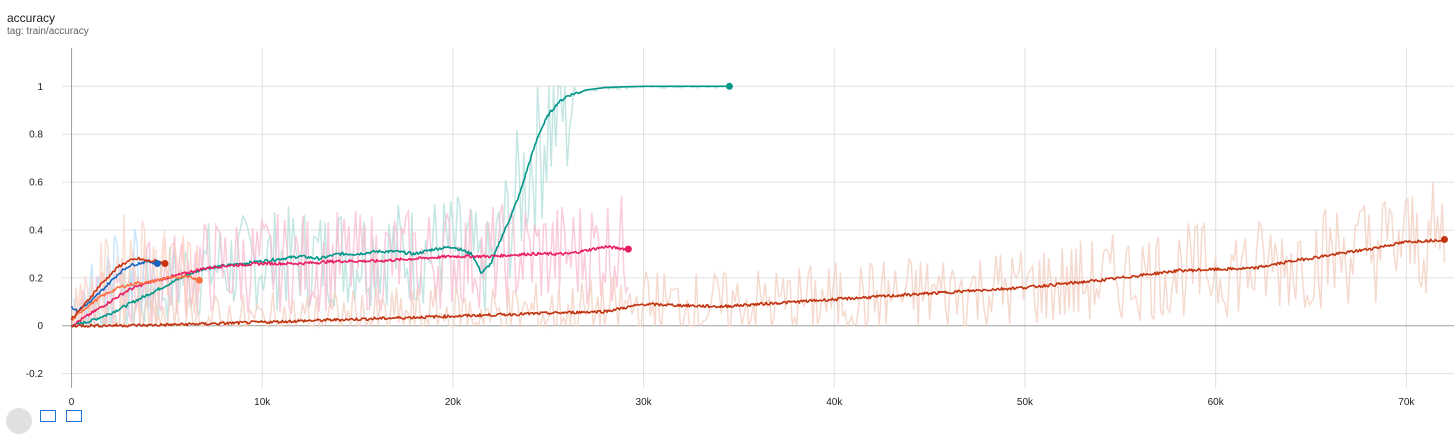 The height and width of the screenshot is (434, 1454). Describe the element at coordinates (35, 374) in the screenshot. I see `y-tick-label: -0.2` at that location.